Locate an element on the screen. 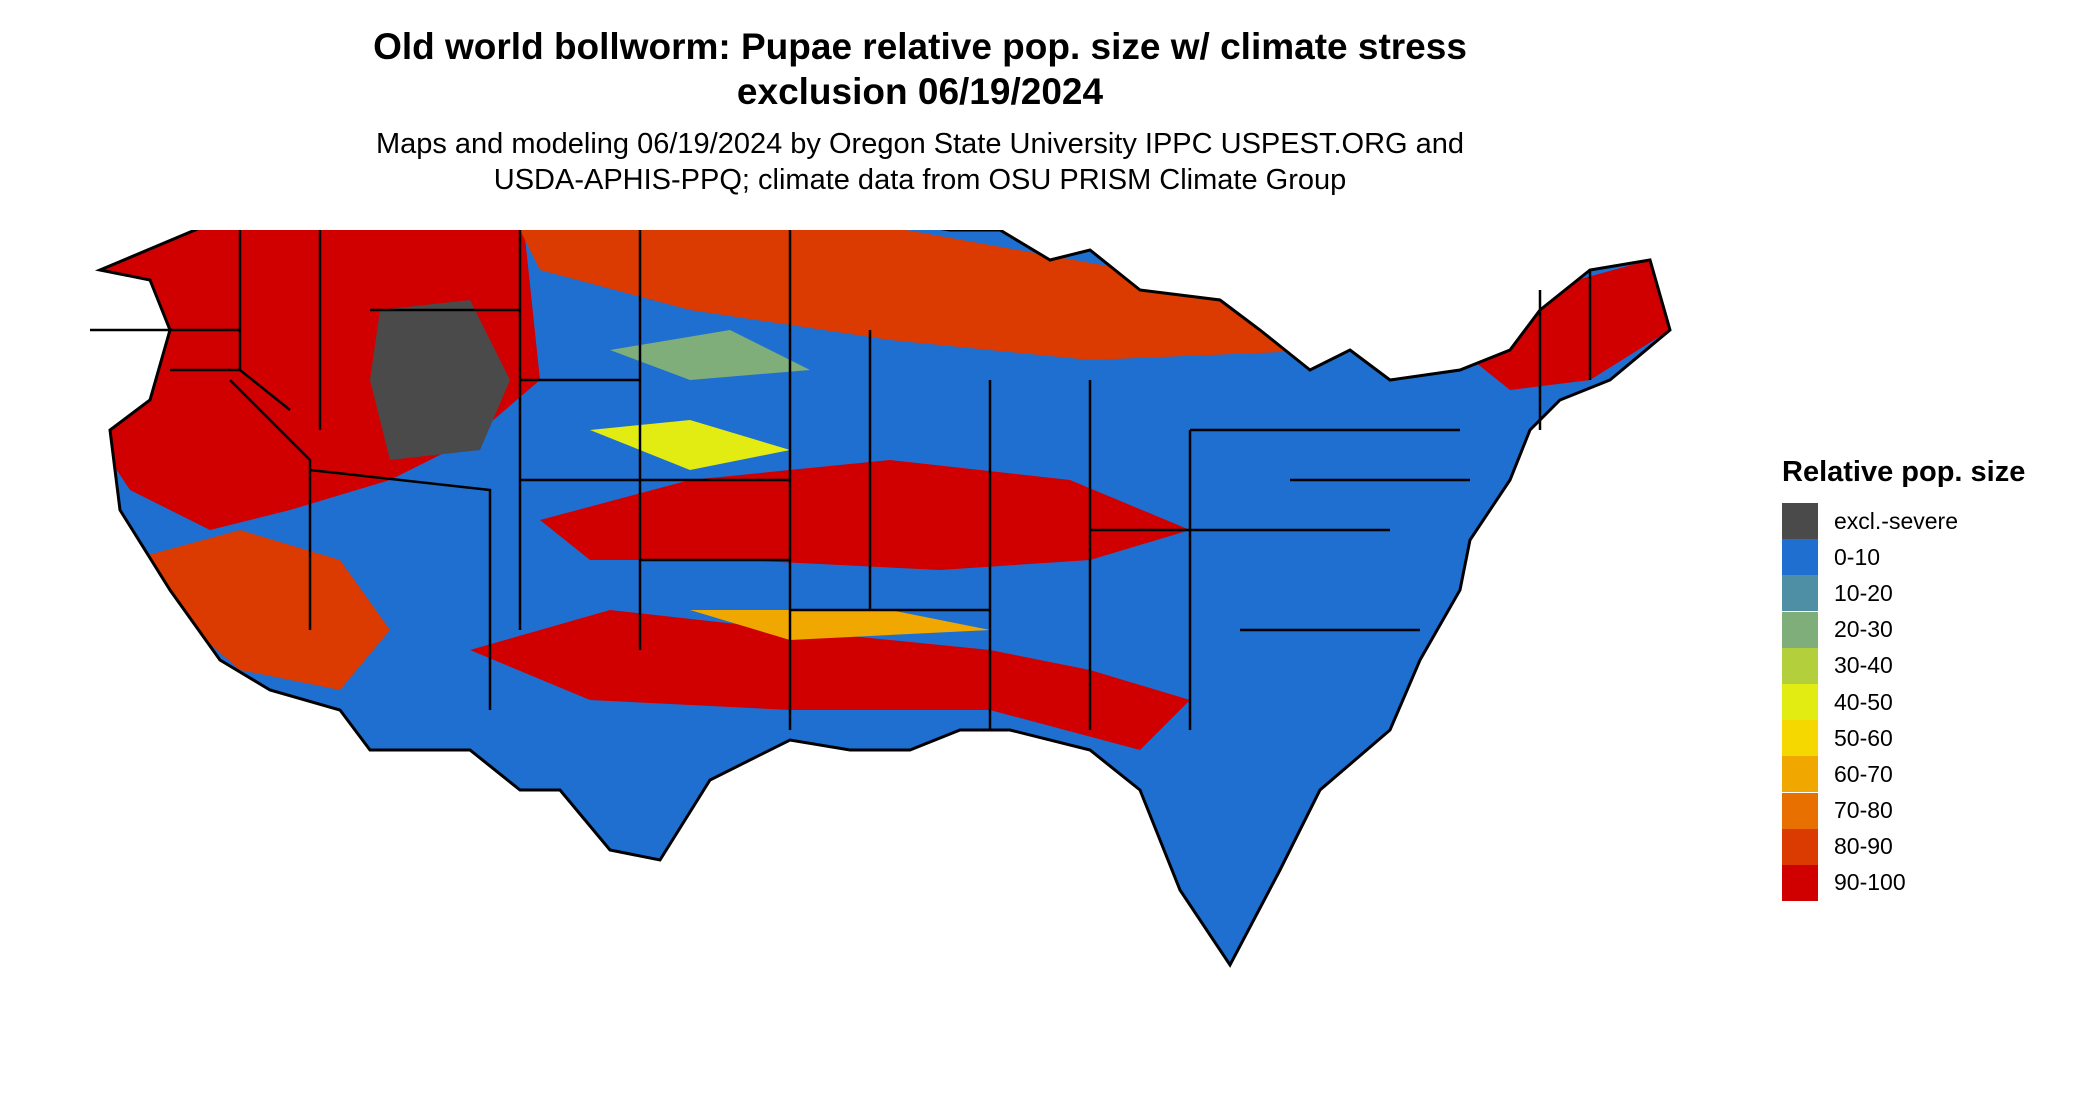  legend-item: 50-60 is located at coordinates (1932, 738).